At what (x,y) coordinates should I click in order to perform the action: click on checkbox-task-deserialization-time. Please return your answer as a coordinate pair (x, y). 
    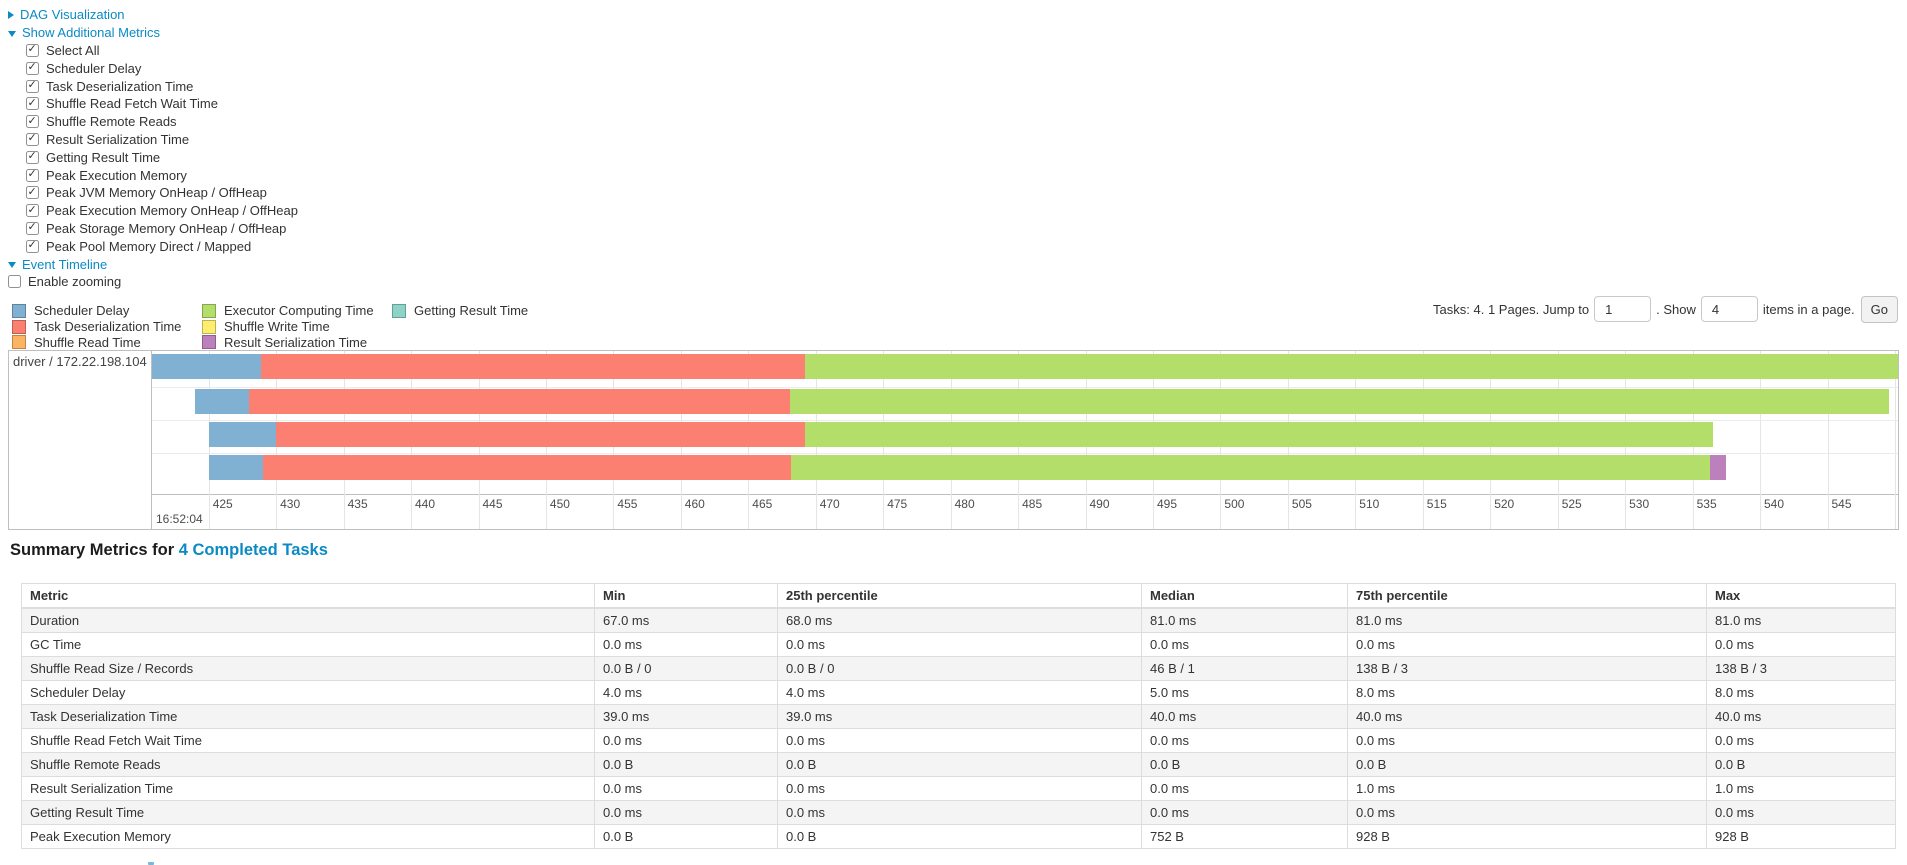
    Looking at the image, I should click on (32, 85).